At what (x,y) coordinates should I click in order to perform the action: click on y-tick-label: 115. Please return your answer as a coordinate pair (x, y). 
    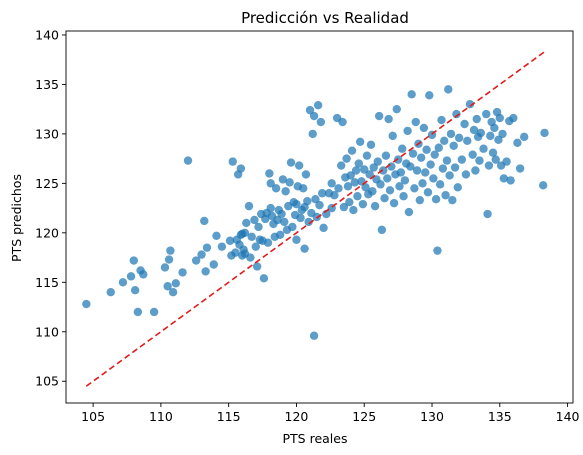
    Looking at the image, I should click on (47, 282).